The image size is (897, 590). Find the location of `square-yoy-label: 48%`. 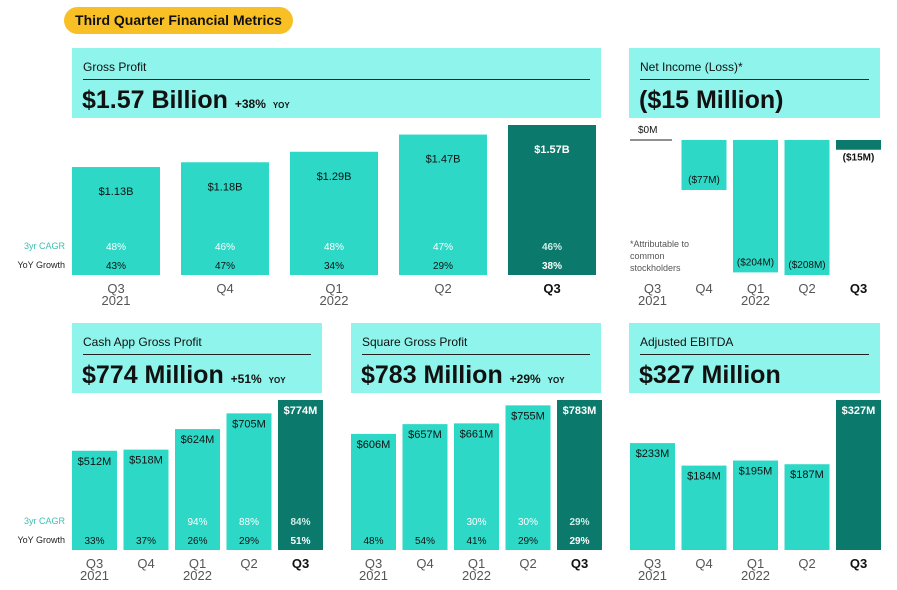

square-yoy-label: 48% is located at coordinates (373, 541).